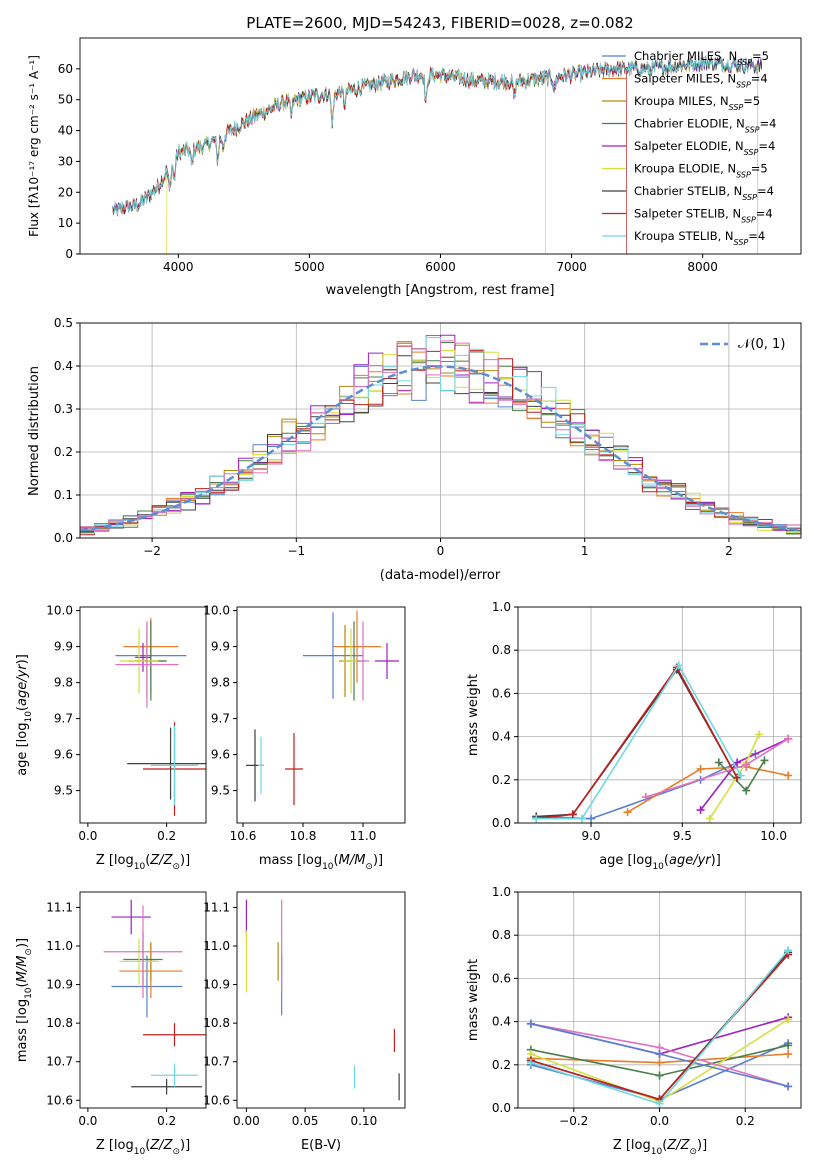  What do you see at coordinates (501, 935) in the screenshot?
I see `y-tick-label: 0.8` at bounding box center [501, 935].